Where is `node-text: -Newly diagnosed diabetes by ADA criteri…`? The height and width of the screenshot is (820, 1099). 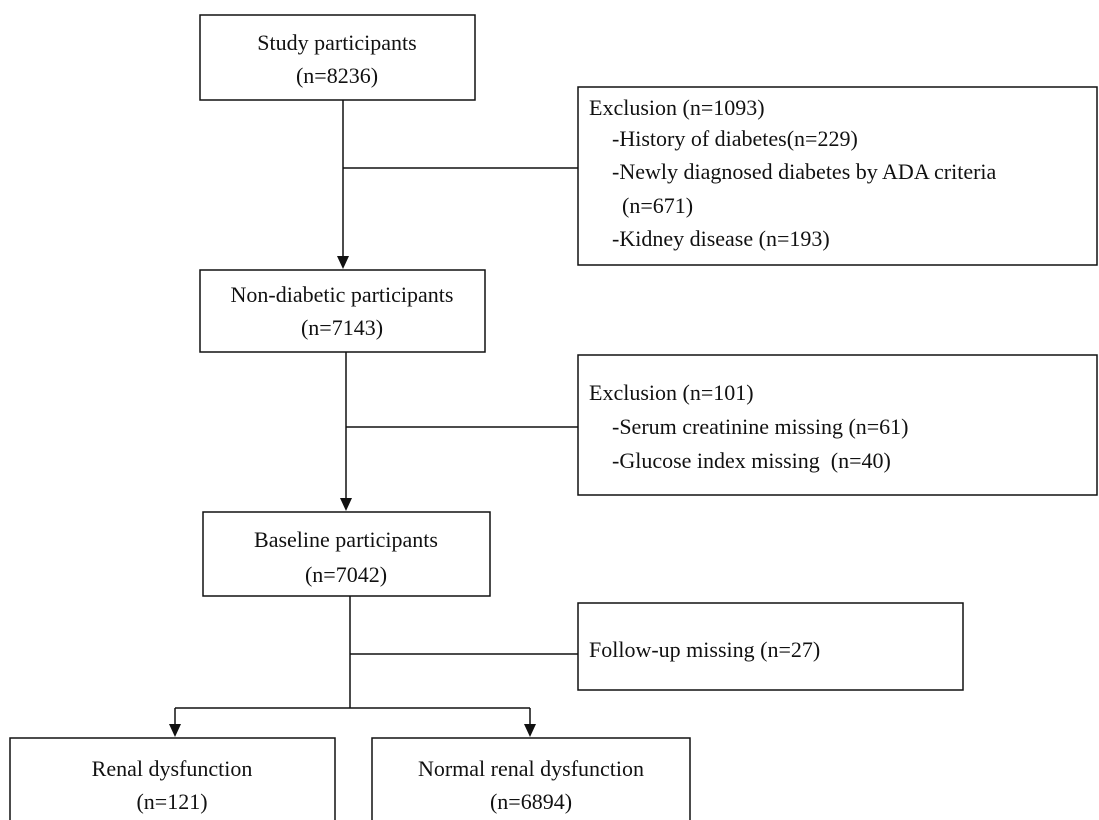
node-text: -Newly diagnosed diabetes by ADA criteri… is located at coordinates (804, 171).